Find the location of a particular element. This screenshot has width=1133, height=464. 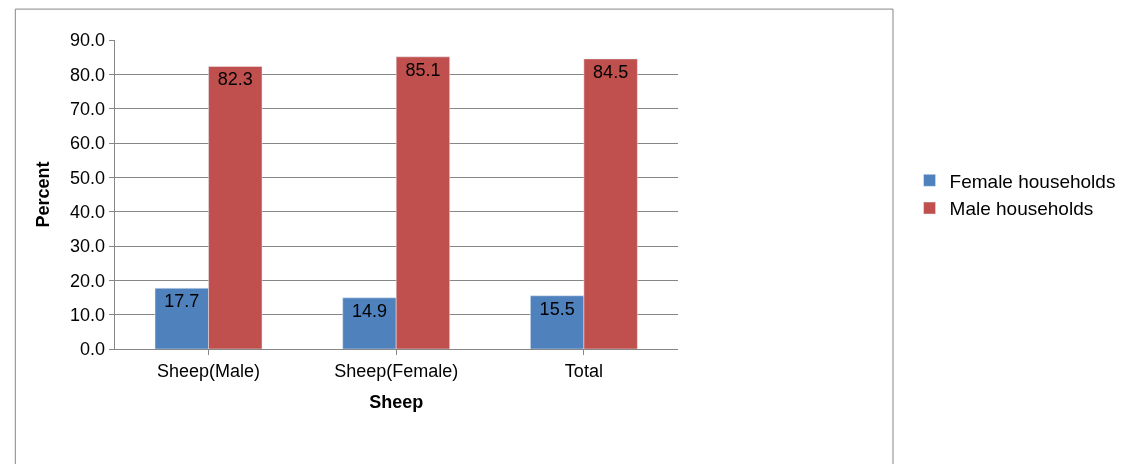

y-tick-label: 80.0 is located at coordinates (88, 74).